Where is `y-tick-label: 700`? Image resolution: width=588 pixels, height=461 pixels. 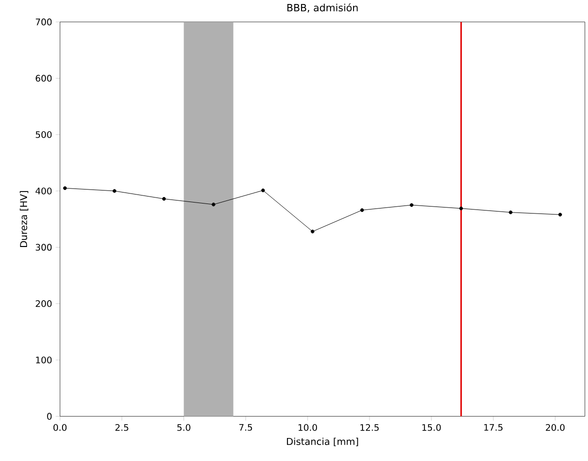
y-tick-label: 700 is located at coordinates (44, 22).